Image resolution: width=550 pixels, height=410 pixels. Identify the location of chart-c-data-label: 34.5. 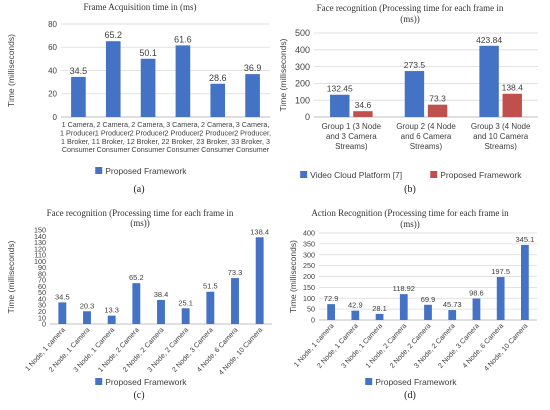
(62, 296).